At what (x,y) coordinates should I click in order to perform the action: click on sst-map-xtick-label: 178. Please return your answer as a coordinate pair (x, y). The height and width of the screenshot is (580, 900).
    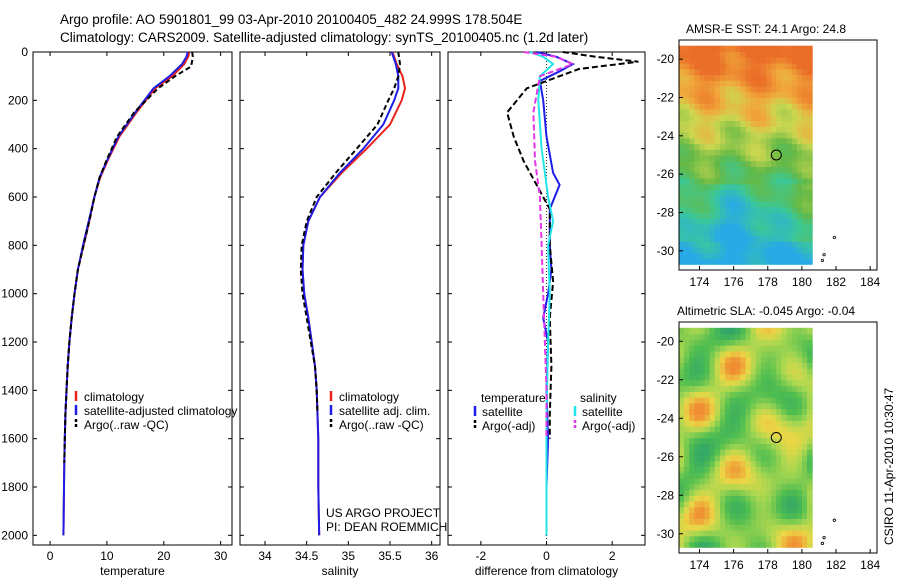
    Looking at the image, I should click on (768, 282).